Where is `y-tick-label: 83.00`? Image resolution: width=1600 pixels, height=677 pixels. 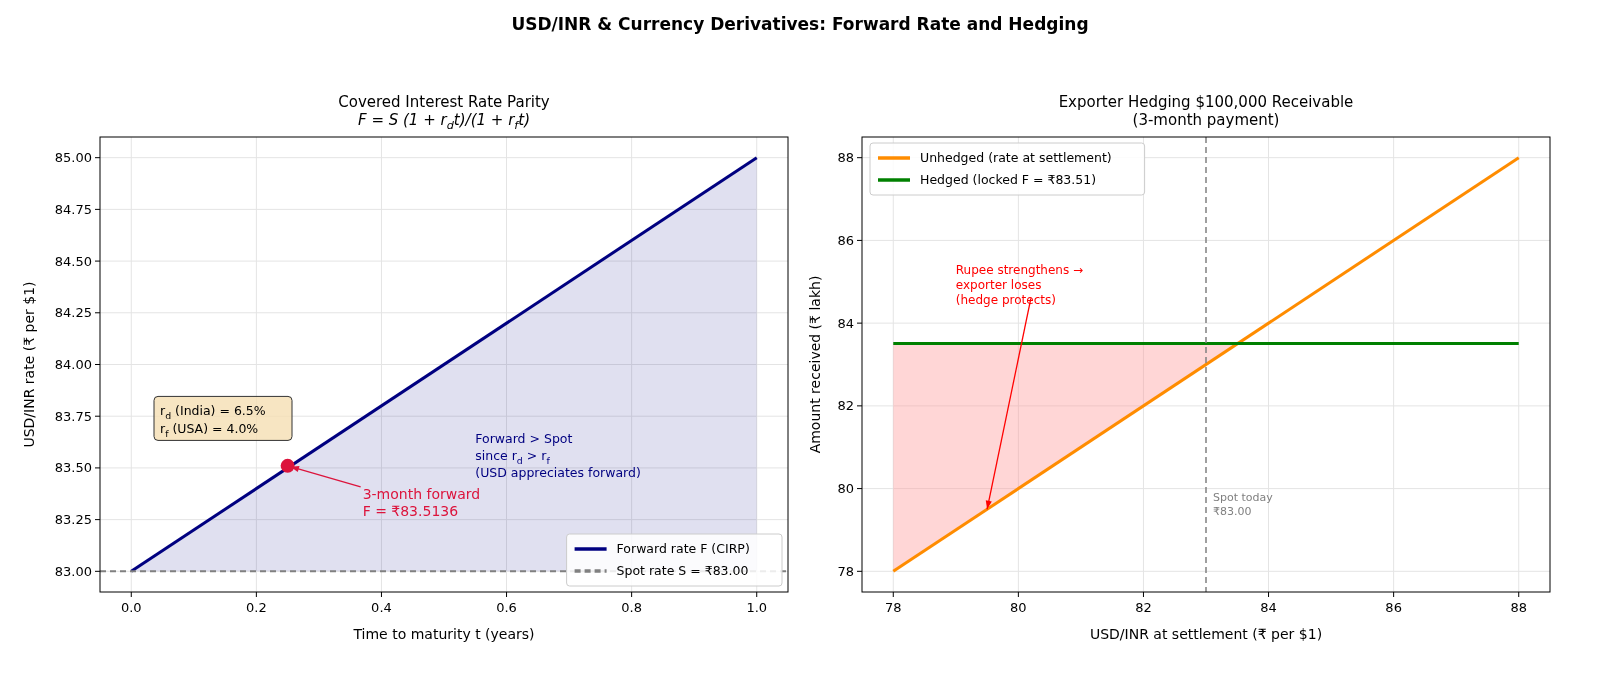 y-tick-label: 83.00 is located at coordinates (73, 571).